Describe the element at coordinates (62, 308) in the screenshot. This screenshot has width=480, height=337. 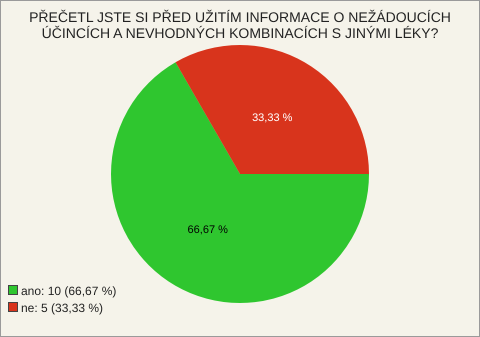
I see `legend-label: ne: 5 (33,33 %)` at that location.